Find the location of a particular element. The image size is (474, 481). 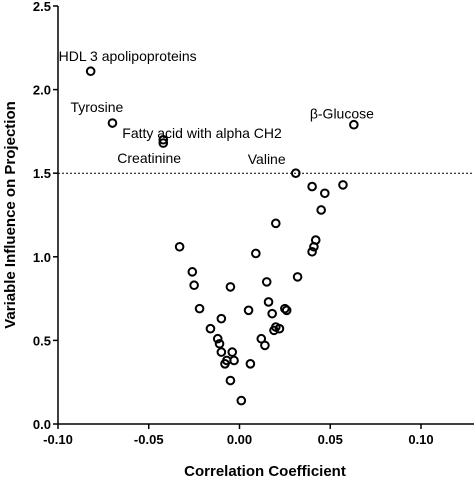

y-tick-marks is located at coordinates (55, 215).